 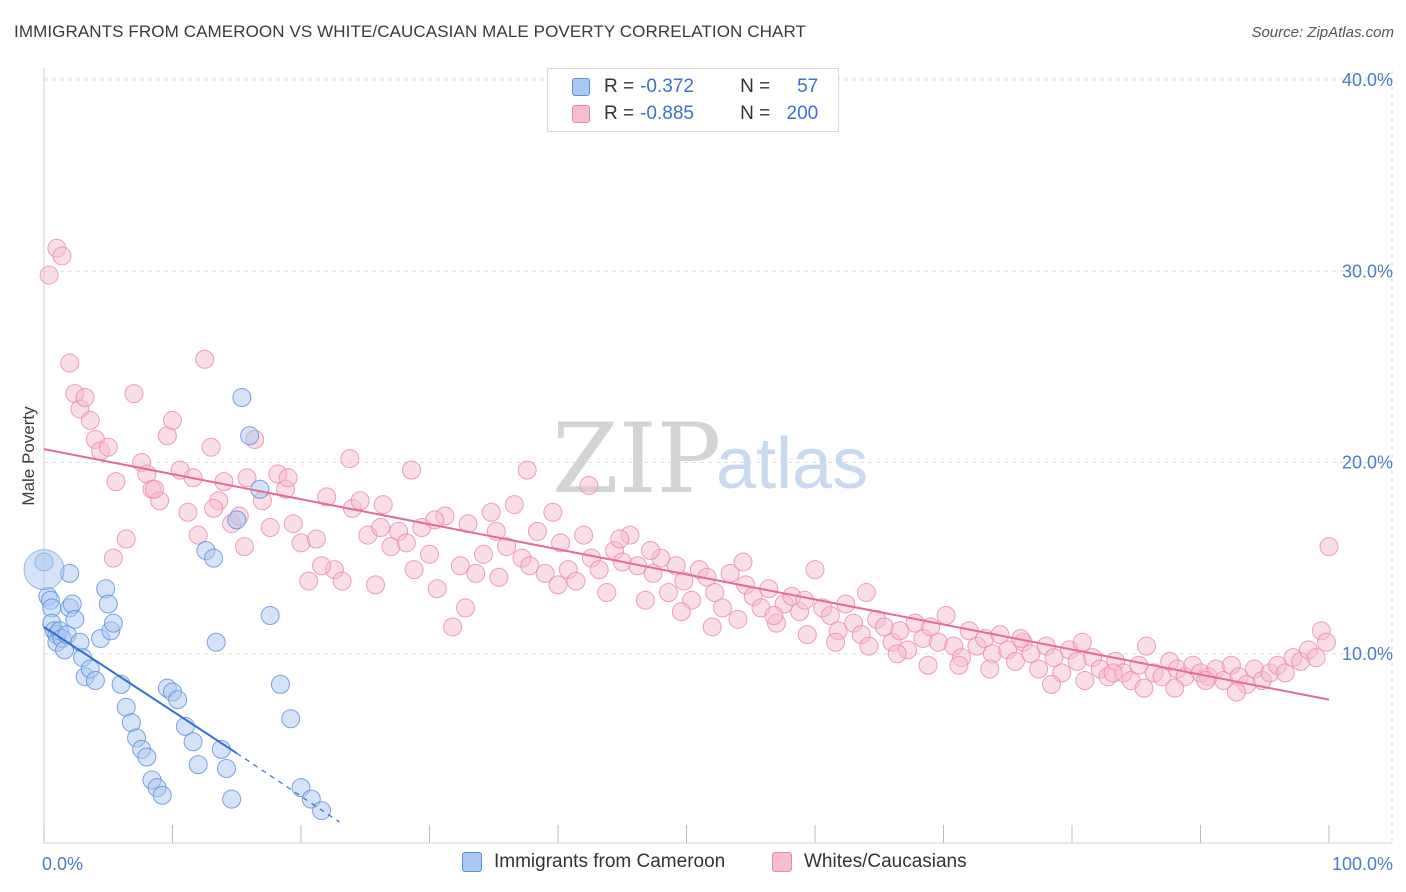 I want to click on legend-label: Whites/Caucasians, so click(x=885, y=861).